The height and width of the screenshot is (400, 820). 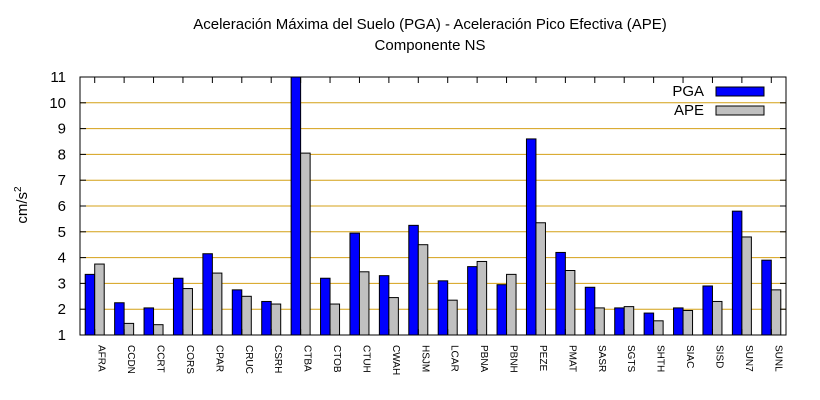 What do you see at coordinates (740, 91) in the screenshot?
I see `legend-swatch-pga` at bounding box center [740, 91].